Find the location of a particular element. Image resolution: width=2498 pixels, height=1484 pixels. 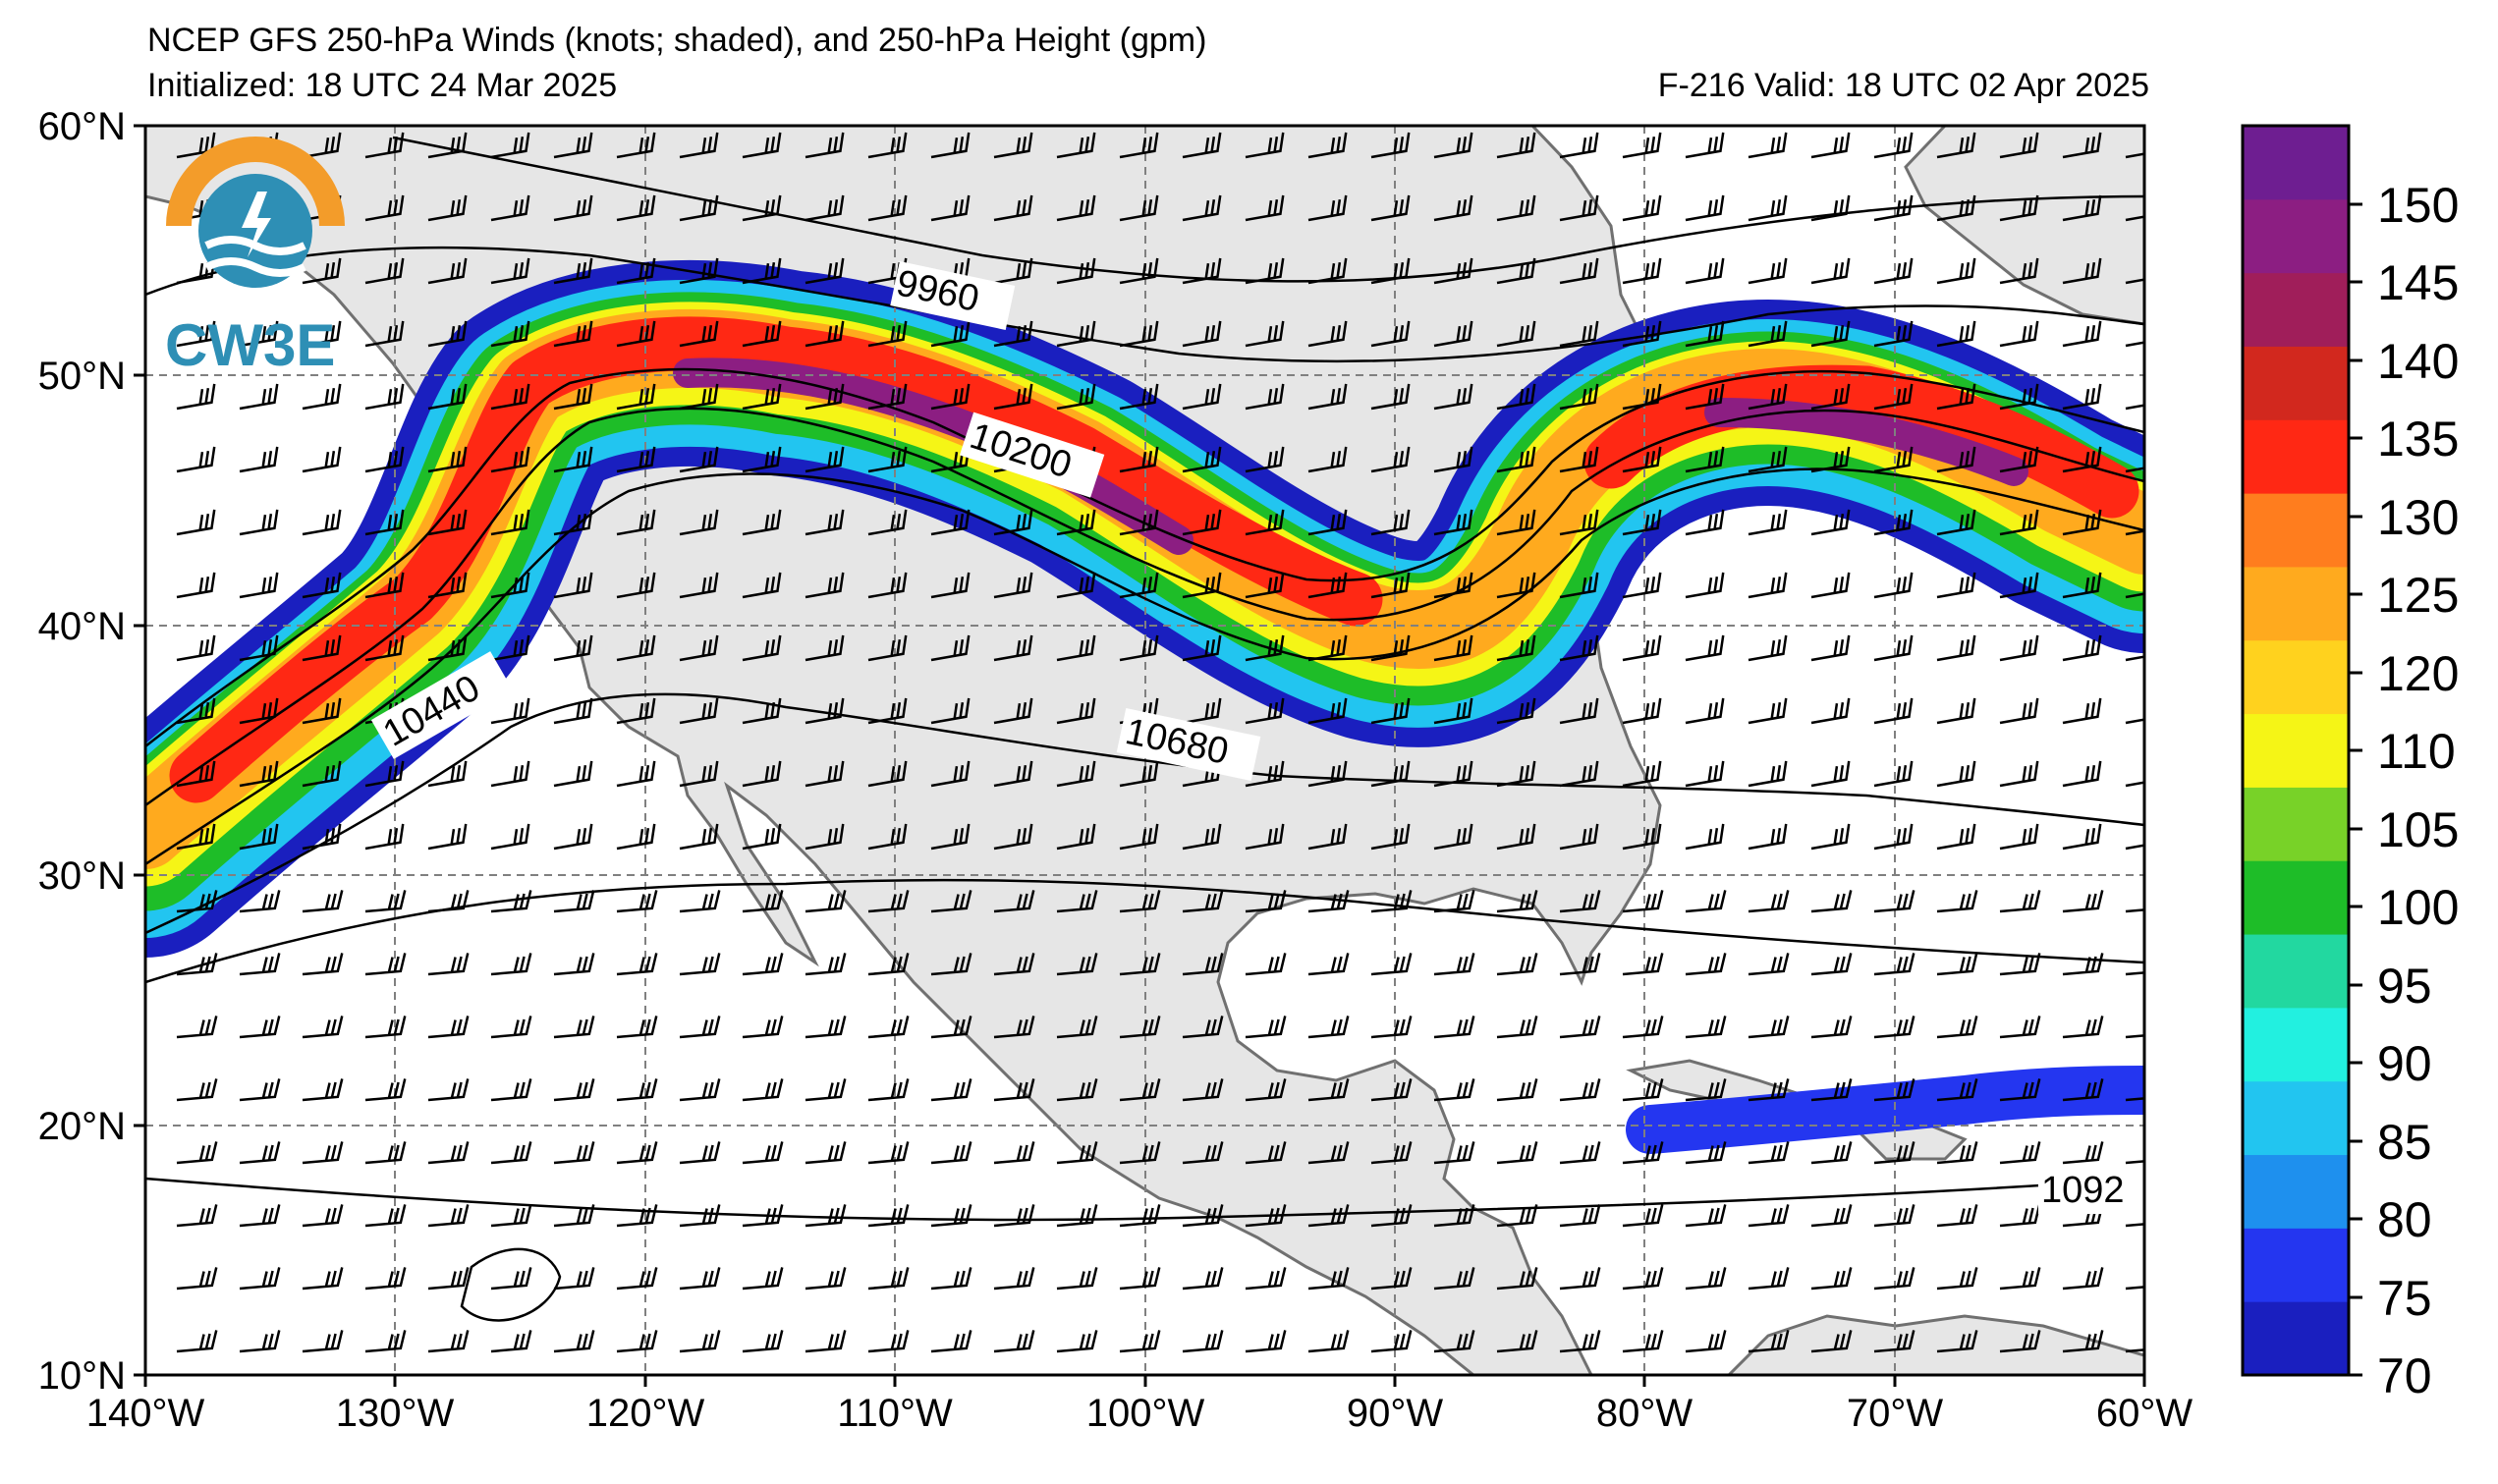

lon-label: 60°W is located at coordinates (2144, 1413).